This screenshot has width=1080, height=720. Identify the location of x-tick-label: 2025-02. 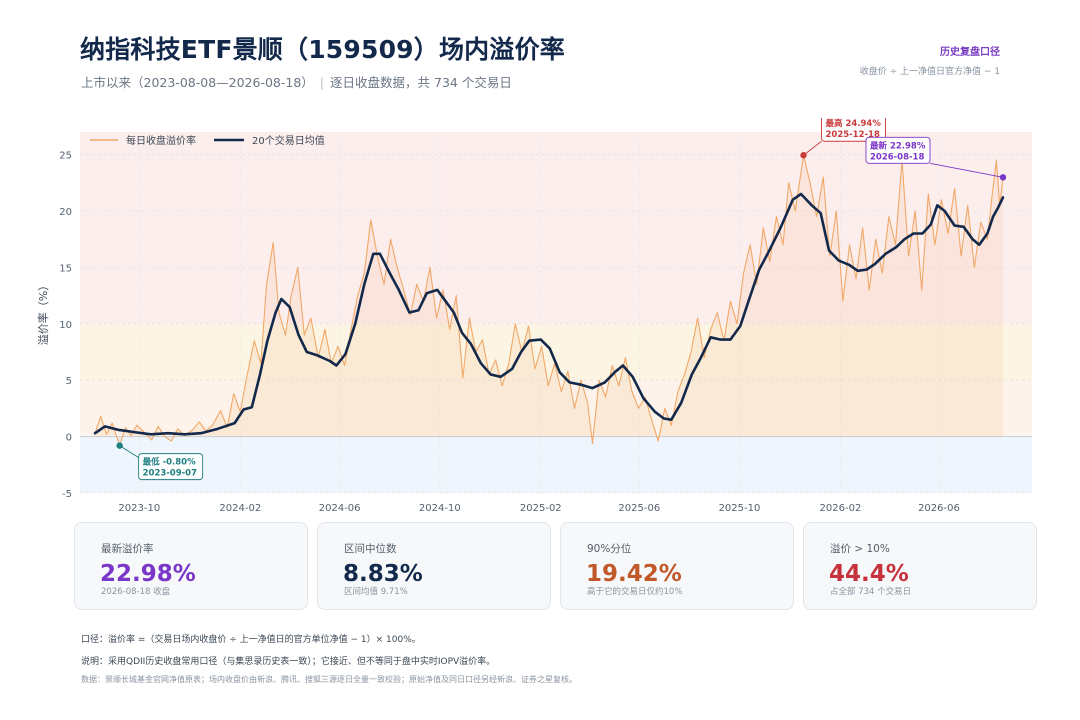
(541, 508).